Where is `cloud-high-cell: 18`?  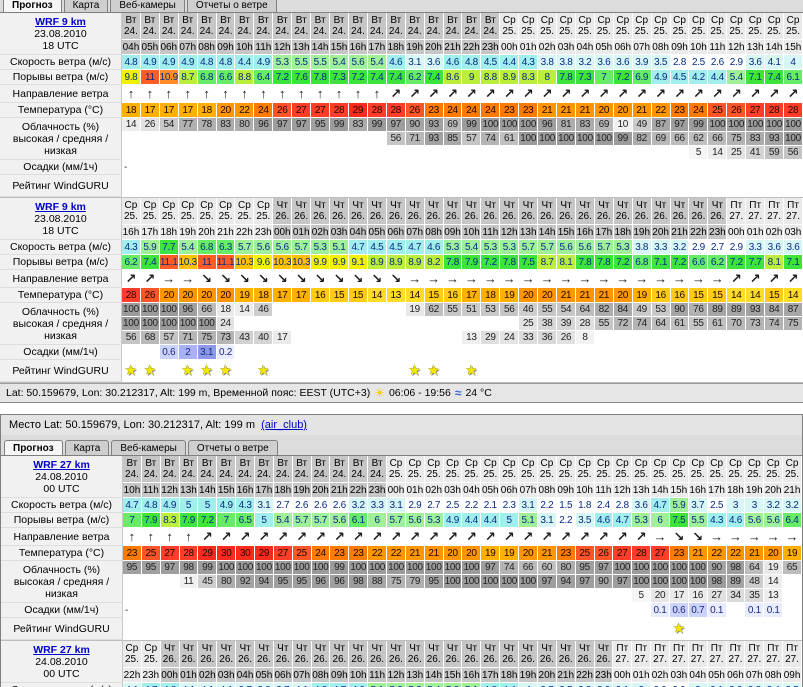
cloud-high-cell: 18 is located at coordinates (226, 310).